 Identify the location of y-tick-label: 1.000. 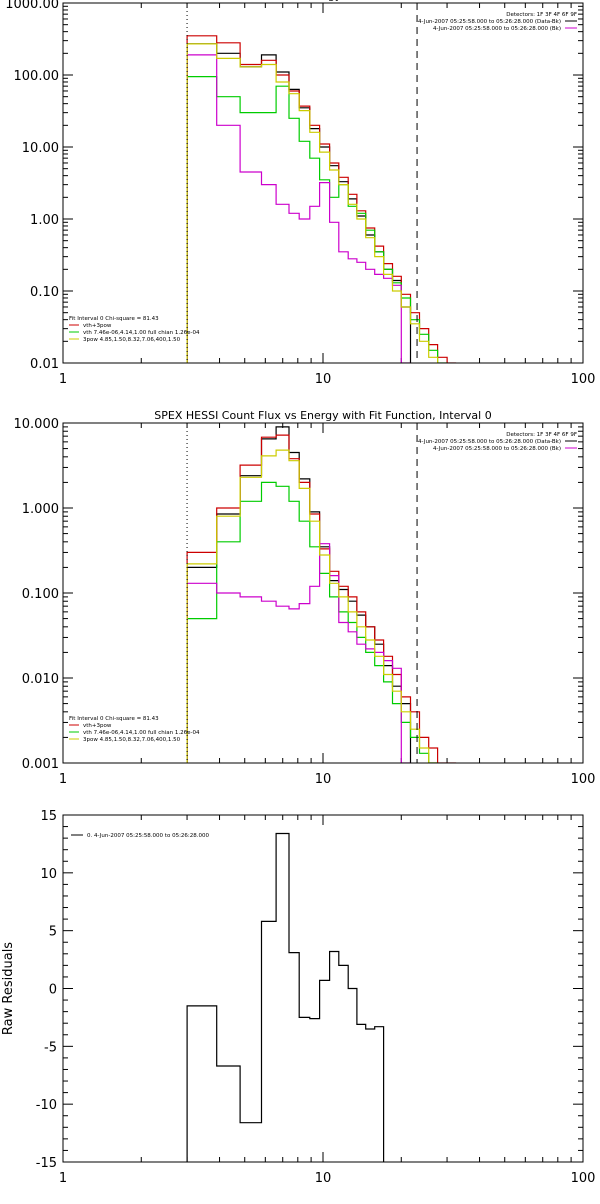
(40, 509).